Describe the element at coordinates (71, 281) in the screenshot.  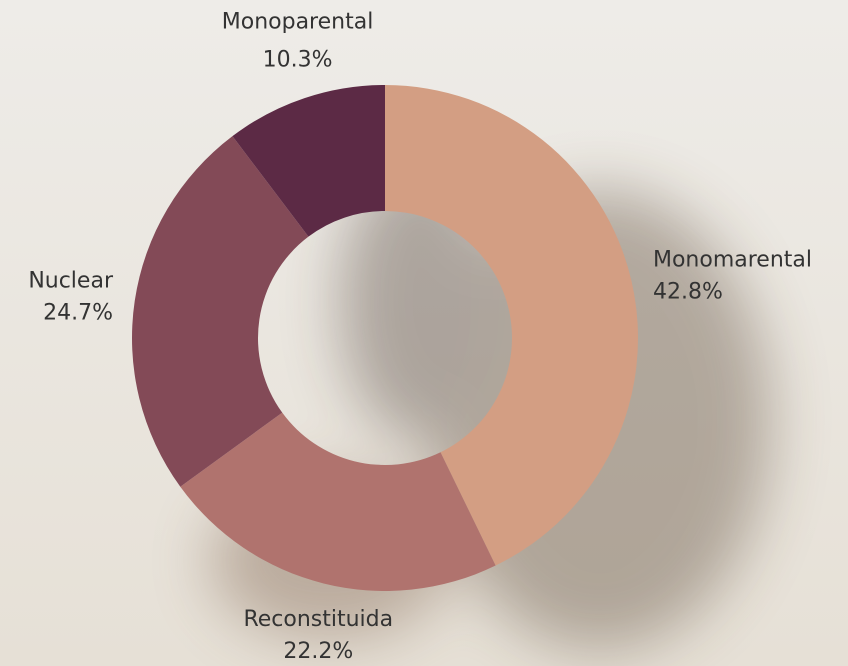
I see `slice-label: Nuclear` at that location.